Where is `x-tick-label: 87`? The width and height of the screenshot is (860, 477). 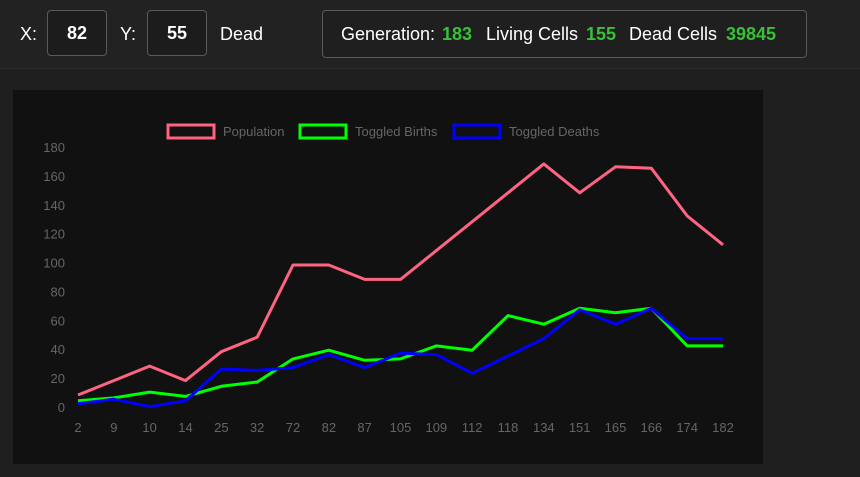
x-tick-label: 87 is located at coordinates (364, 427).